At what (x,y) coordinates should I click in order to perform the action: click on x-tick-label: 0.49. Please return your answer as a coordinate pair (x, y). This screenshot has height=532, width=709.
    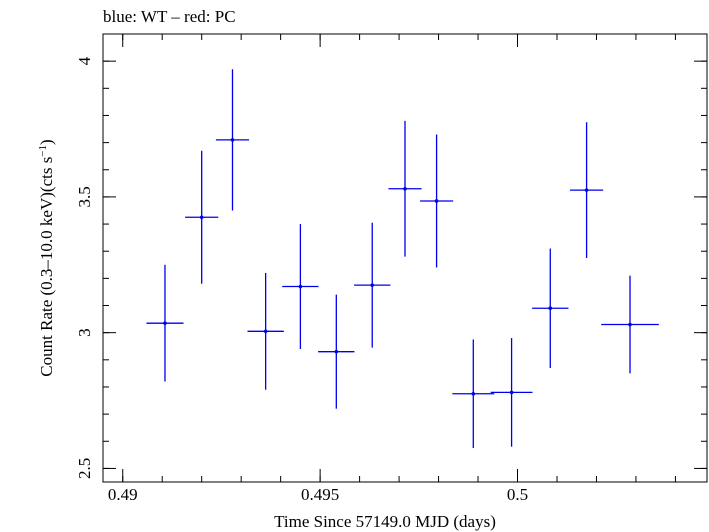
    Looking at the image, I should click on (123, 494).